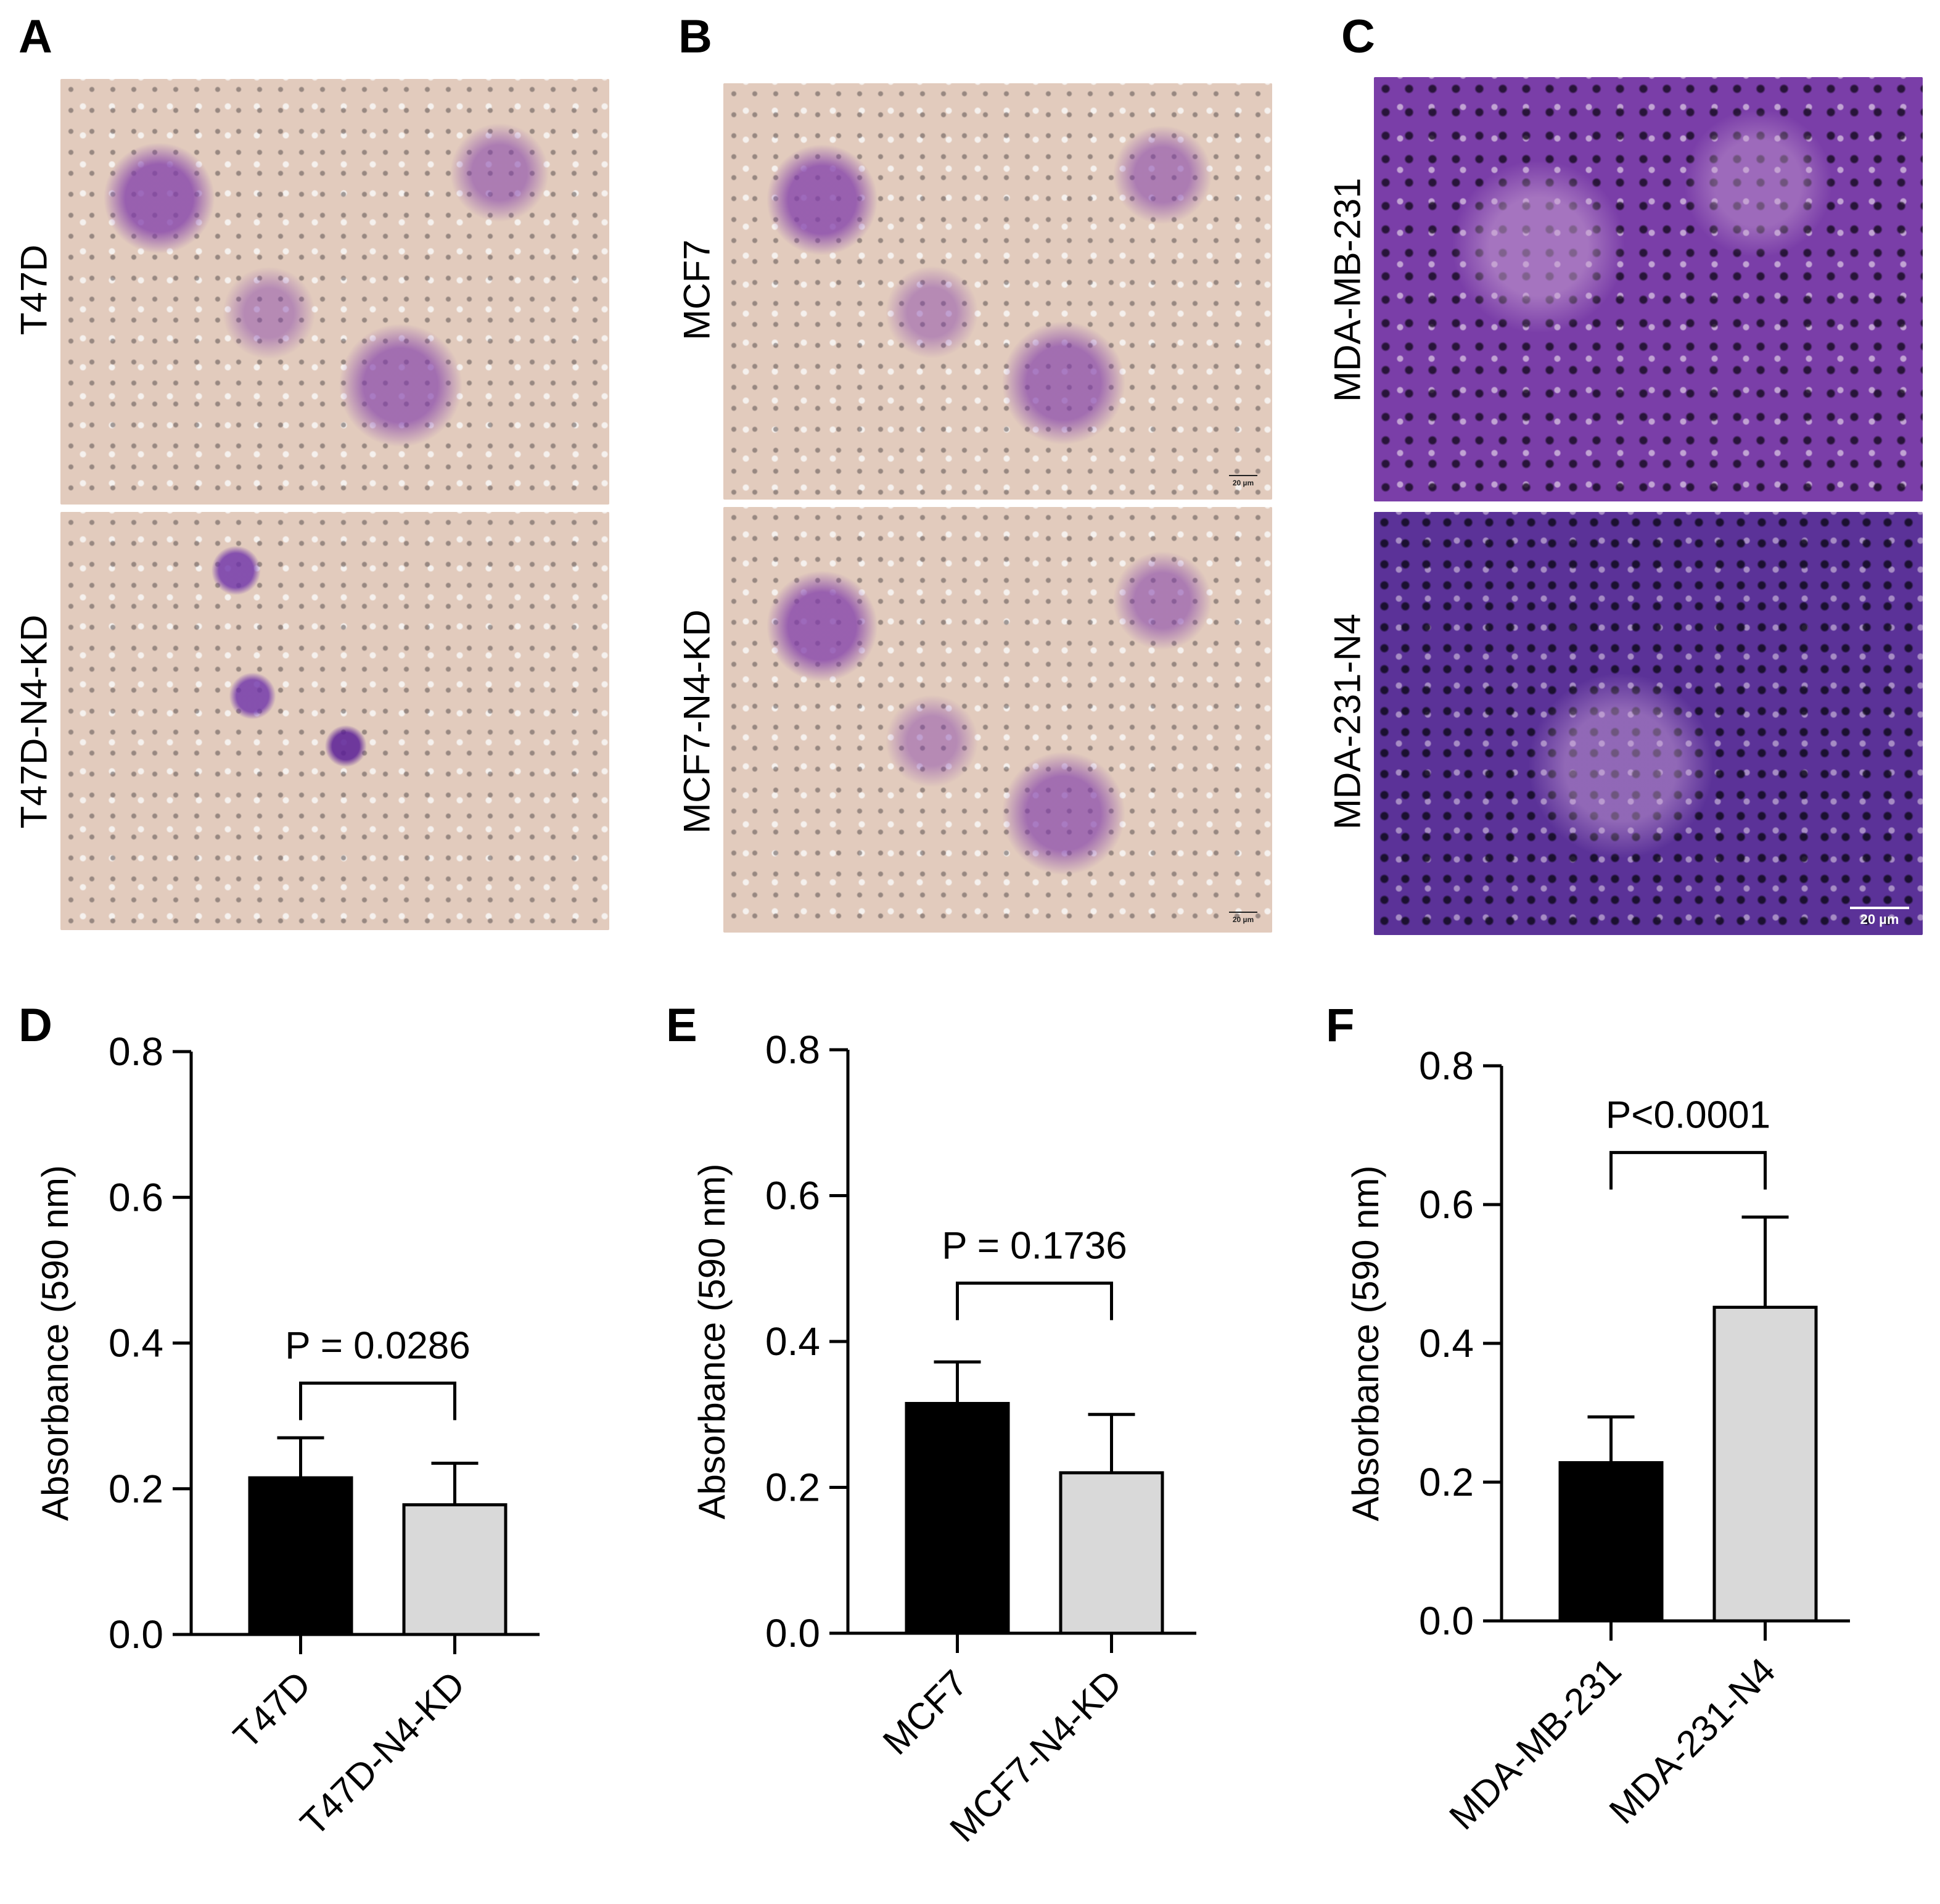 This screenshot has width=1940, height=1904. I want to click on scale-bar-mcf7-n4-kd-label: 20 µm, so click(1243, 919).